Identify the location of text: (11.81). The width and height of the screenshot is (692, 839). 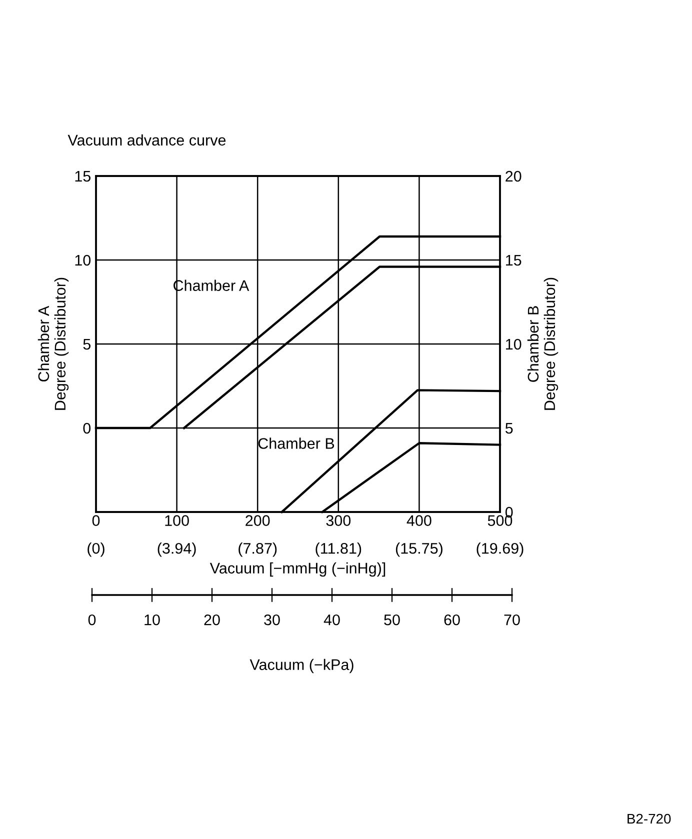
(339, 549).